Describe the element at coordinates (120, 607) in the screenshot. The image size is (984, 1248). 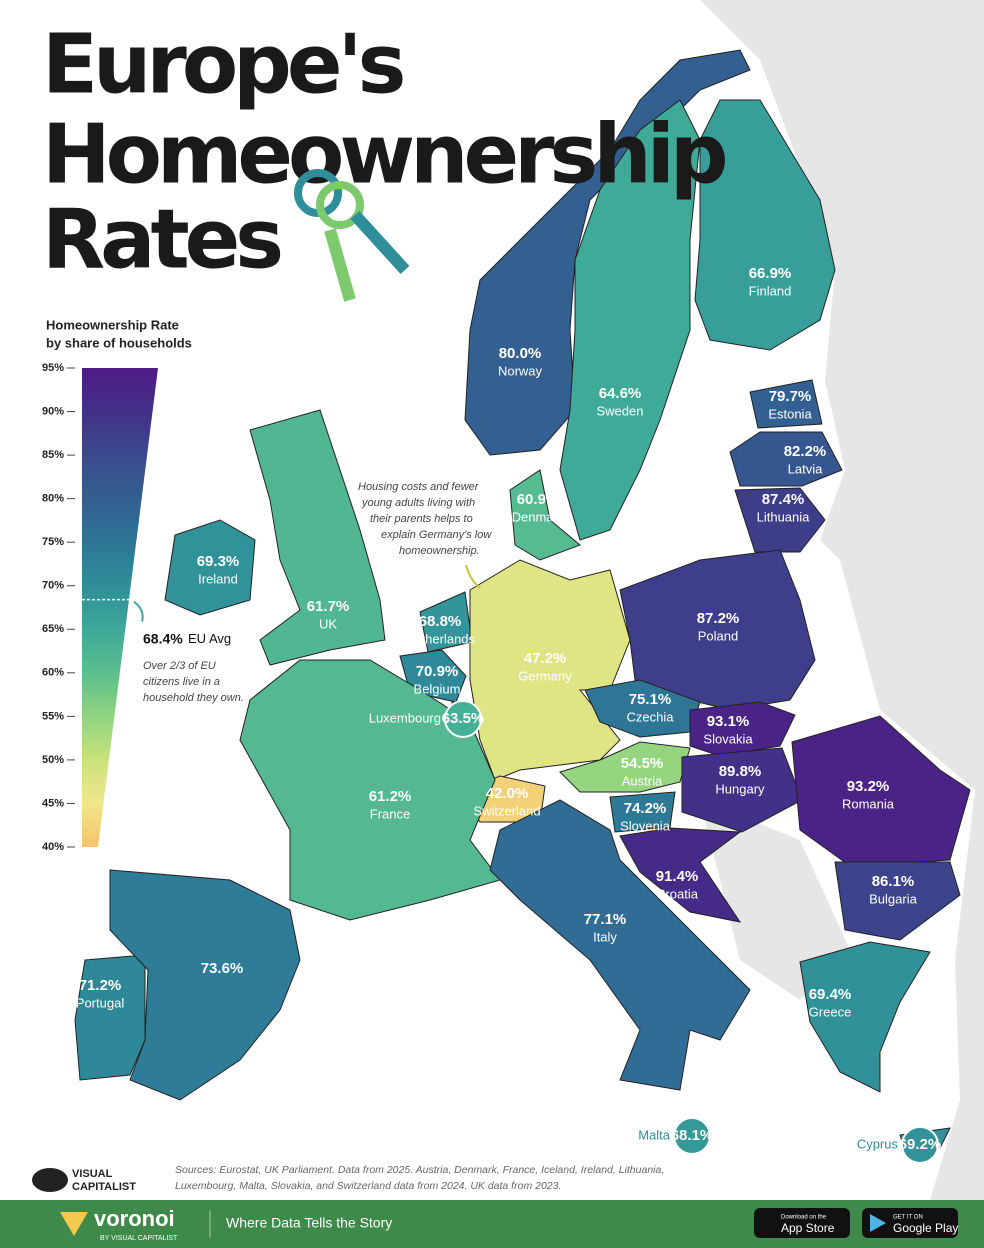
I see `color-ramp` at that location.